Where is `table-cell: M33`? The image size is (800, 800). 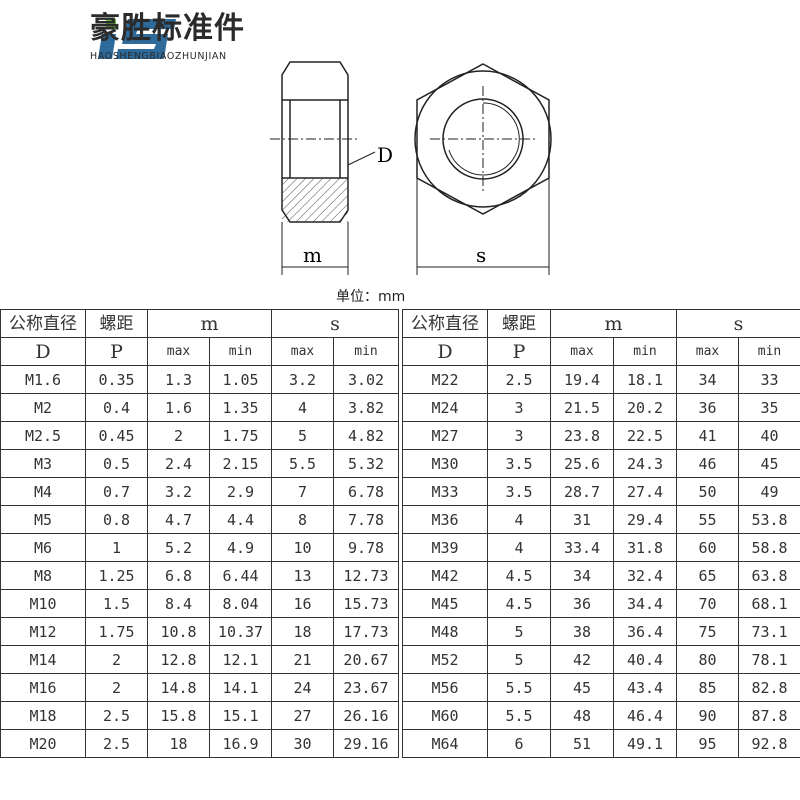
table-cell: M33 is located at coordinates (445, 491).